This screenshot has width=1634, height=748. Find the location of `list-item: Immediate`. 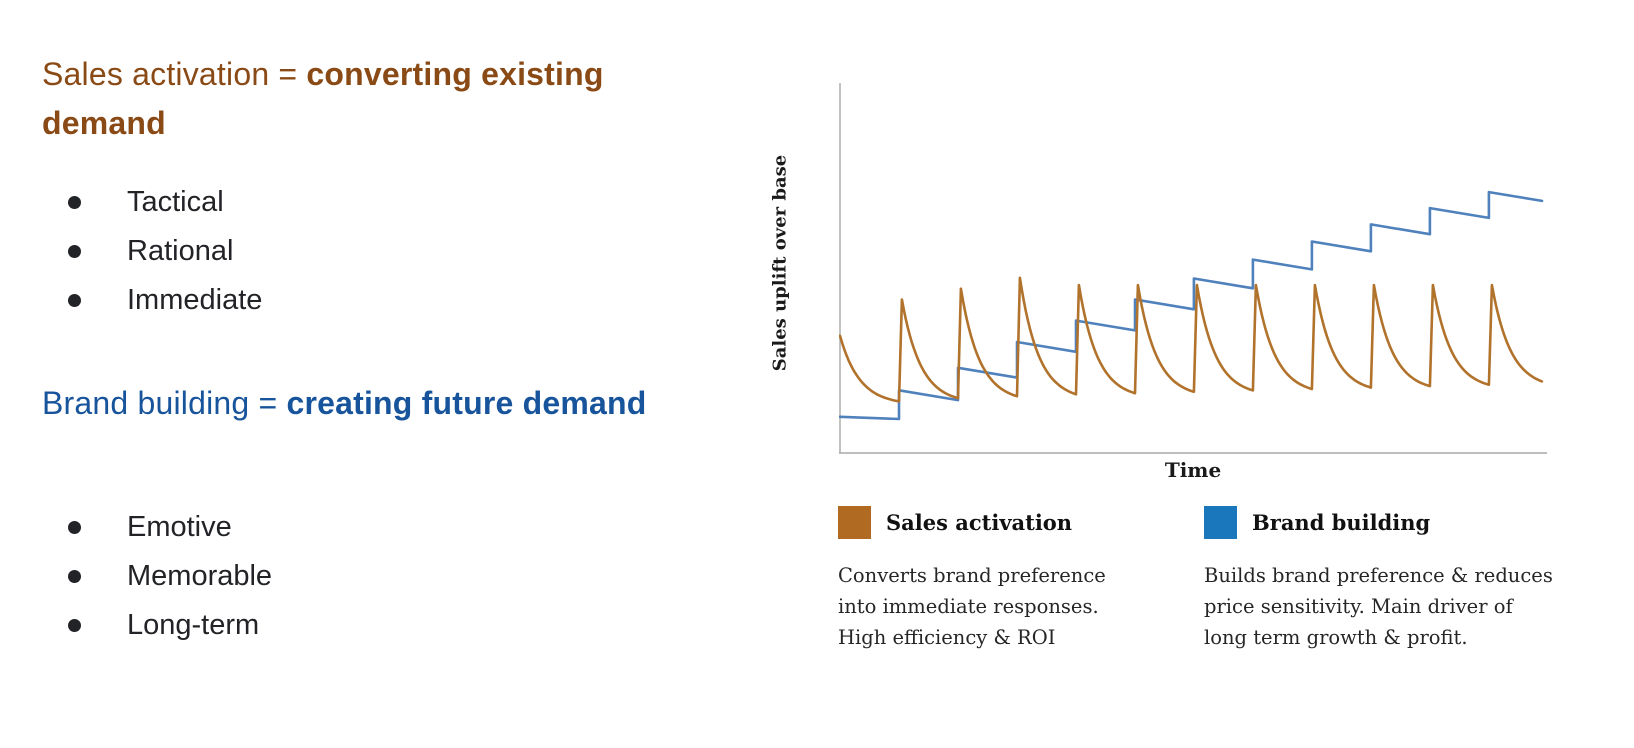

list-item: Immediate is located at coordinates (152, 300).